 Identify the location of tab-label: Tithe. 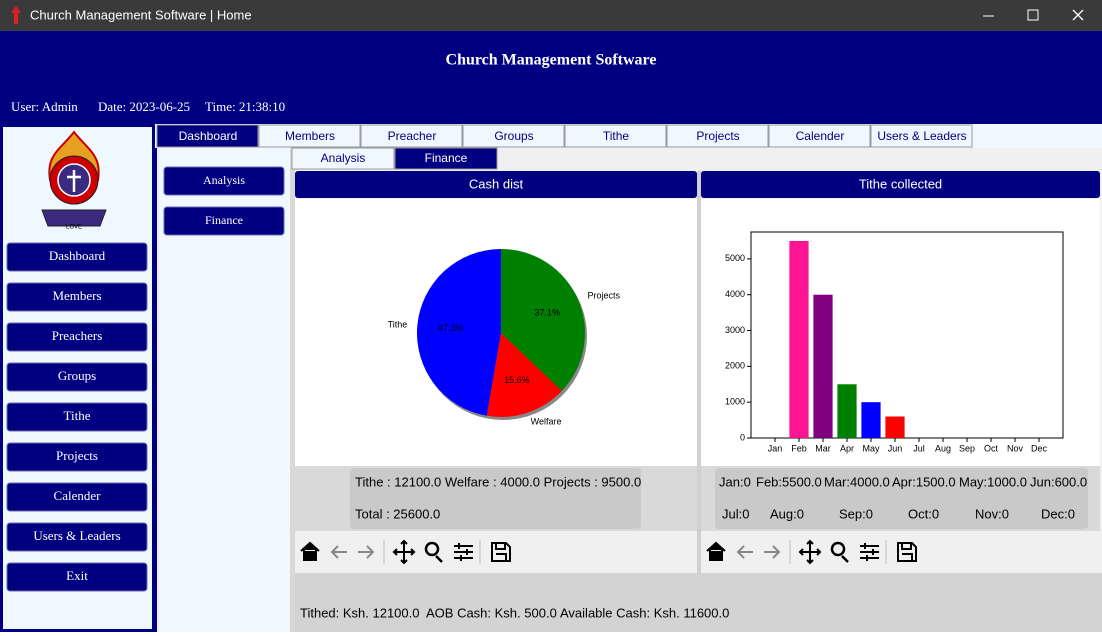
(616, 136).